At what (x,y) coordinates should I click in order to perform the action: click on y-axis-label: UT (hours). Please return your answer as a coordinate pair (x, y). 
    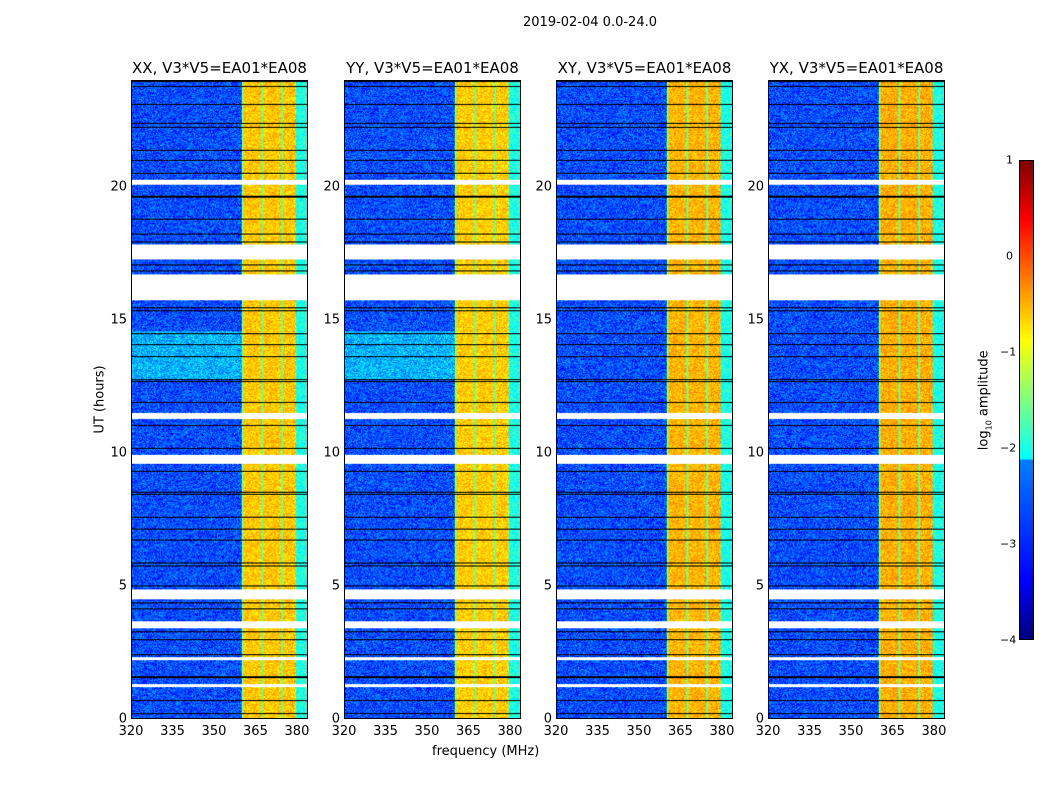
    Looking at the image, I should click on (100, 399).